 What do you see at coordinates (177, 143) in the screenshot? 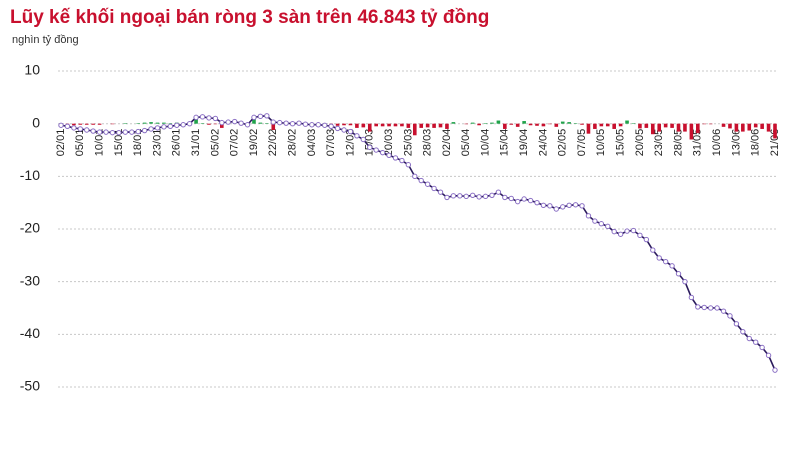
I see `x-tick-label: 26/01` at bounding box center [177, 143].